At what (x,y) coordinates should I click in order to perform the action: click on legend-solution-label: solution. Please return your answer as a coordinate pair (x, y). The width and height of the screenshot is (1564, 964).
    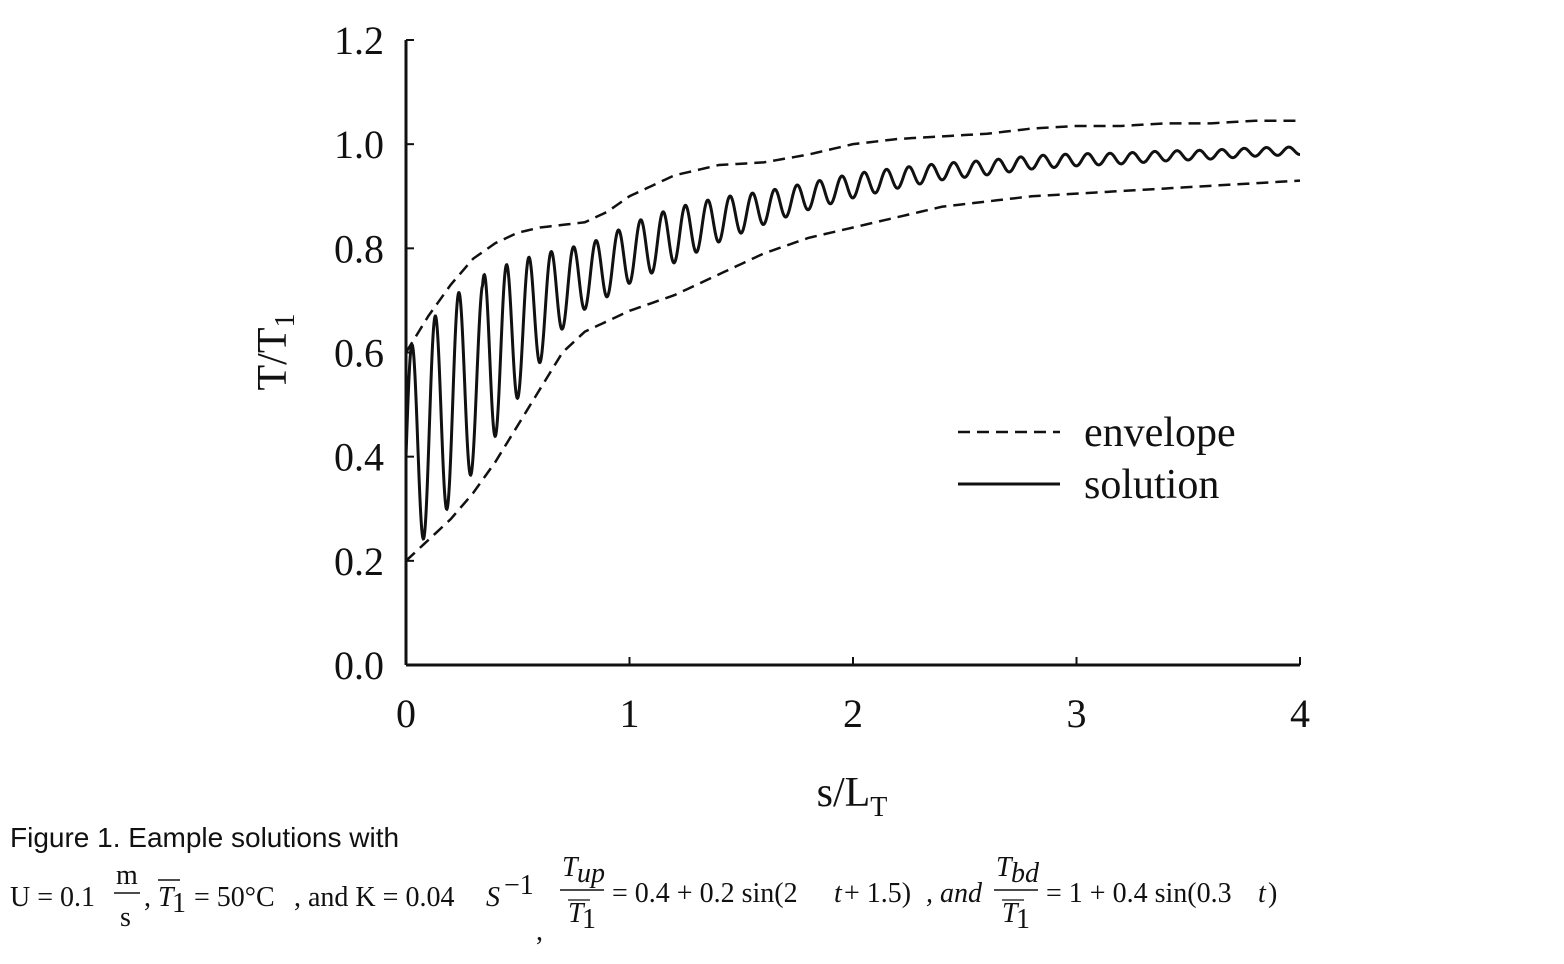
    Looking at the image, I should click on (1151, 485).